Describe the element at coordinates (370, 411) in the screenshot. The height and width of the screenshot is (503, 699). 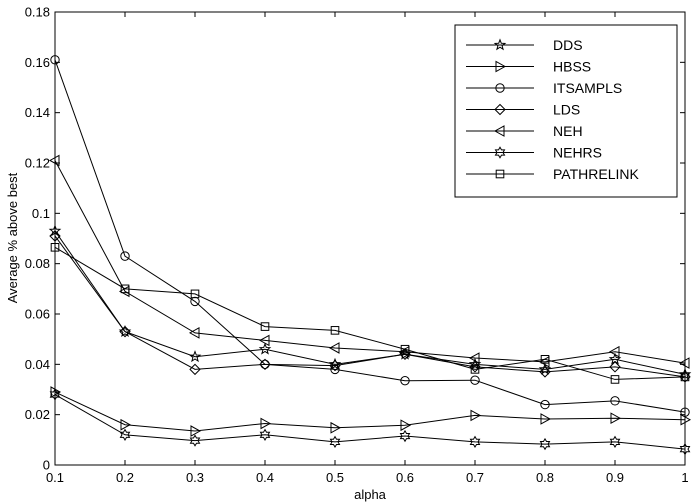
I see `series-line-hbss` at that location.